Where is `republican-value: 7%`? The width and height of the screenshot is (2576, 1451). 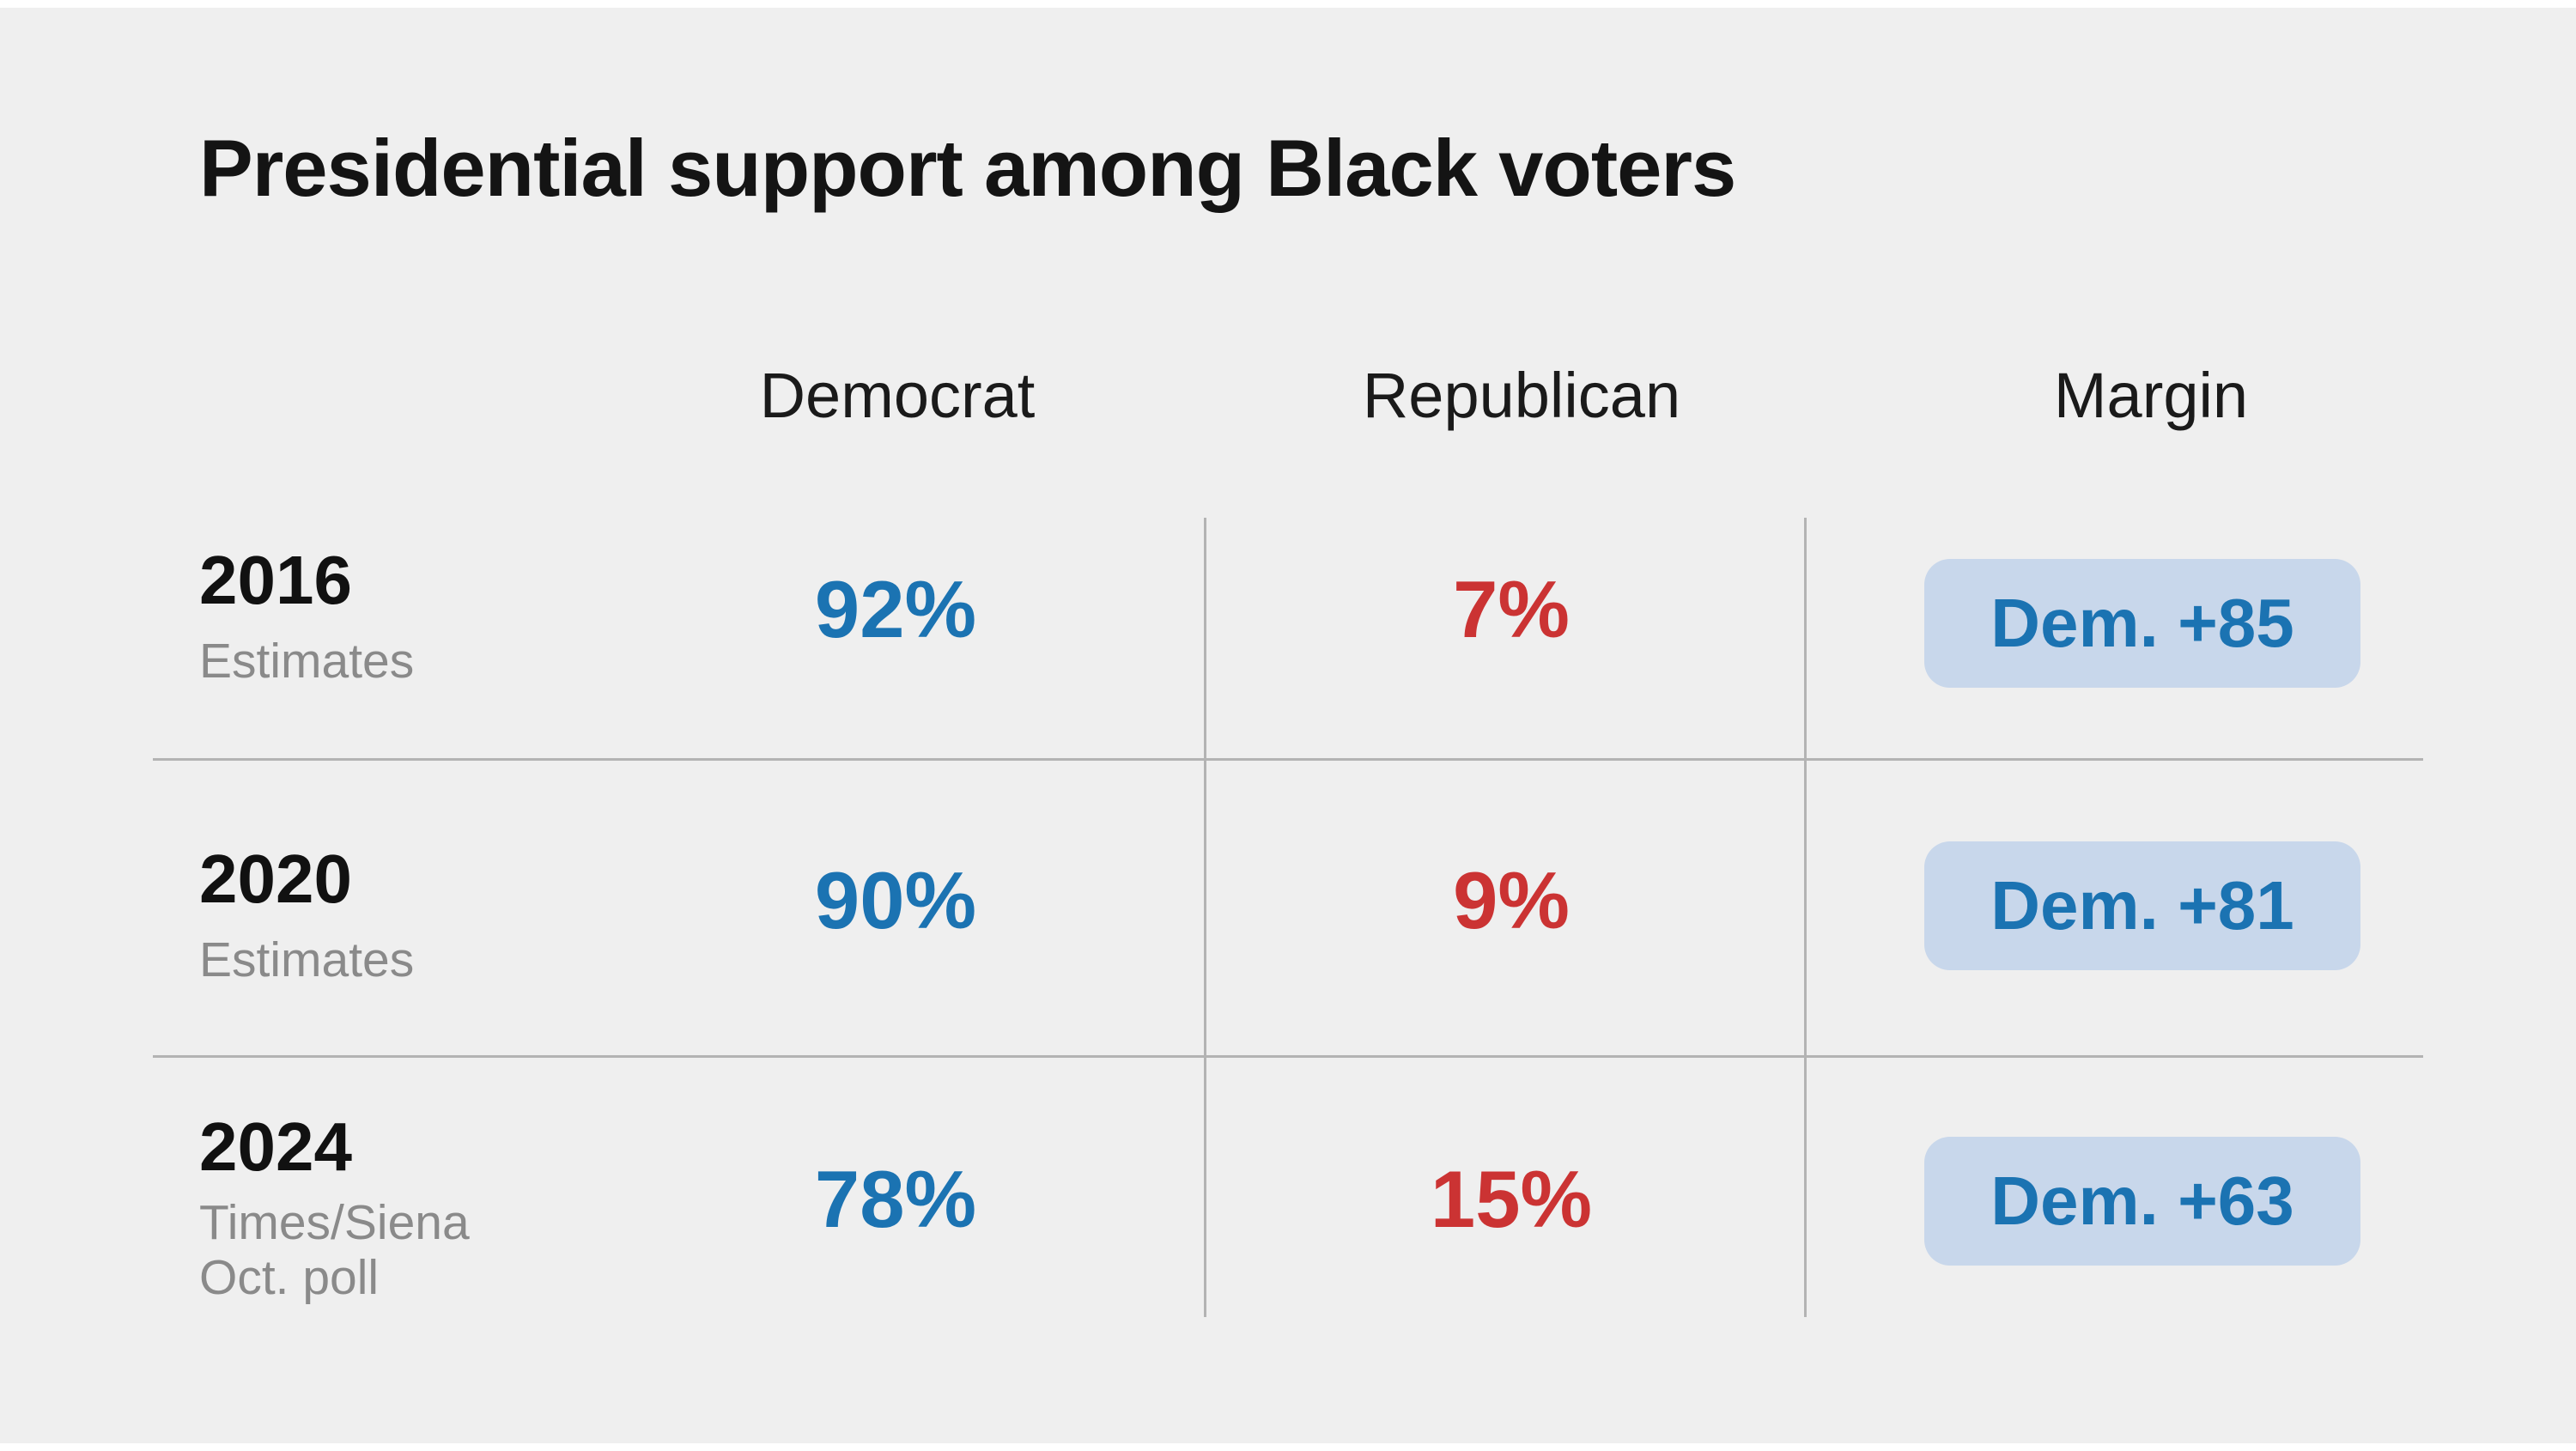 republican-value: 7% is located at coordinates (1511, 609).